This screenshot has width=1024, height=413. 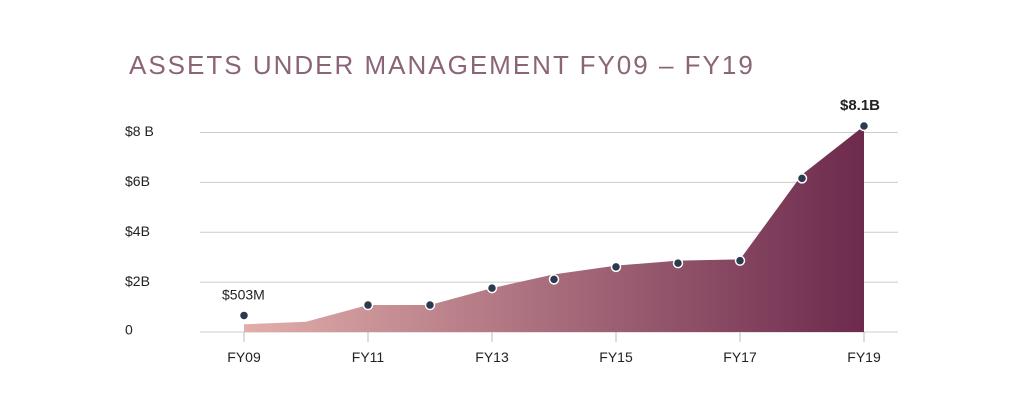 What do you see at coordinates (616, 357) in the screenshot?
I see `x-tick-label: FY15` at bounding box center [616, 357].